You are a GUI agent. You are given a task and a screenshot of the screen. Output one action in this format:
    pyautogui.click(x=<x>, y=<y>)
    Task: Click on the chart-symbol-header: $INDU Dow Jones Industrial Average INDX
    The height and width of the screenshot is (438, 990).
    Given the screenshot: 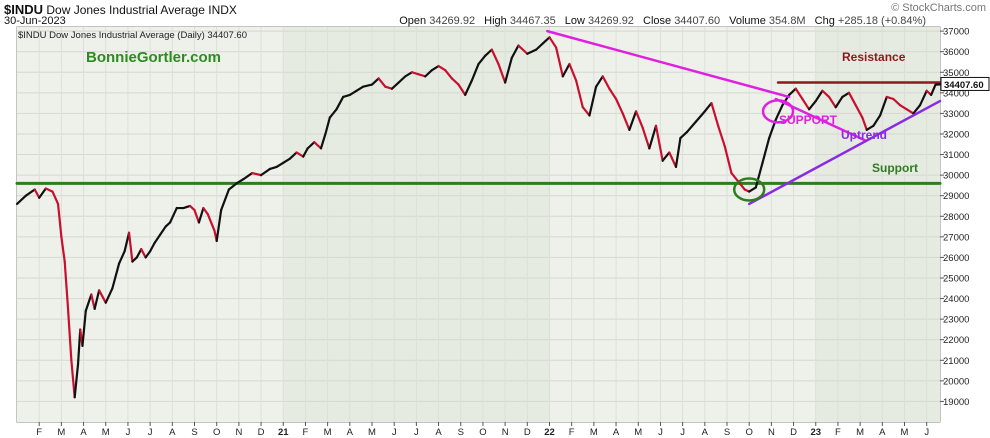 What is the action you would take?
    pyautogui.click(x=120, y=9)
    